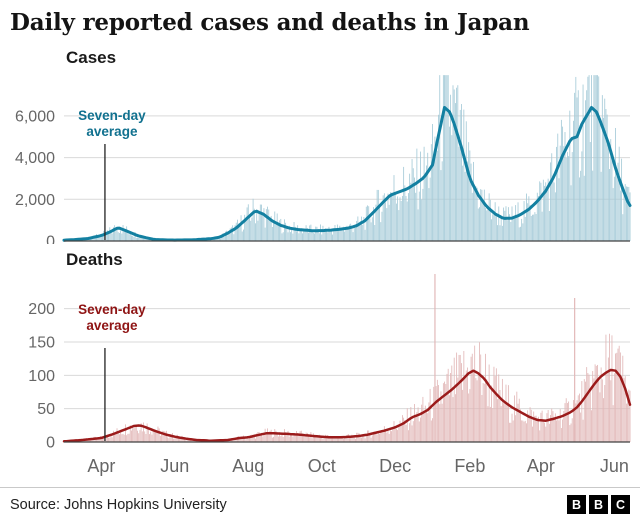 The width and height of the screenshot is (640, 519). What do you see at coordinates (320, 503) in the screenshot?
I see `footer: Source: Johns Hopkins University B B C` at bounding box center [320, 503].